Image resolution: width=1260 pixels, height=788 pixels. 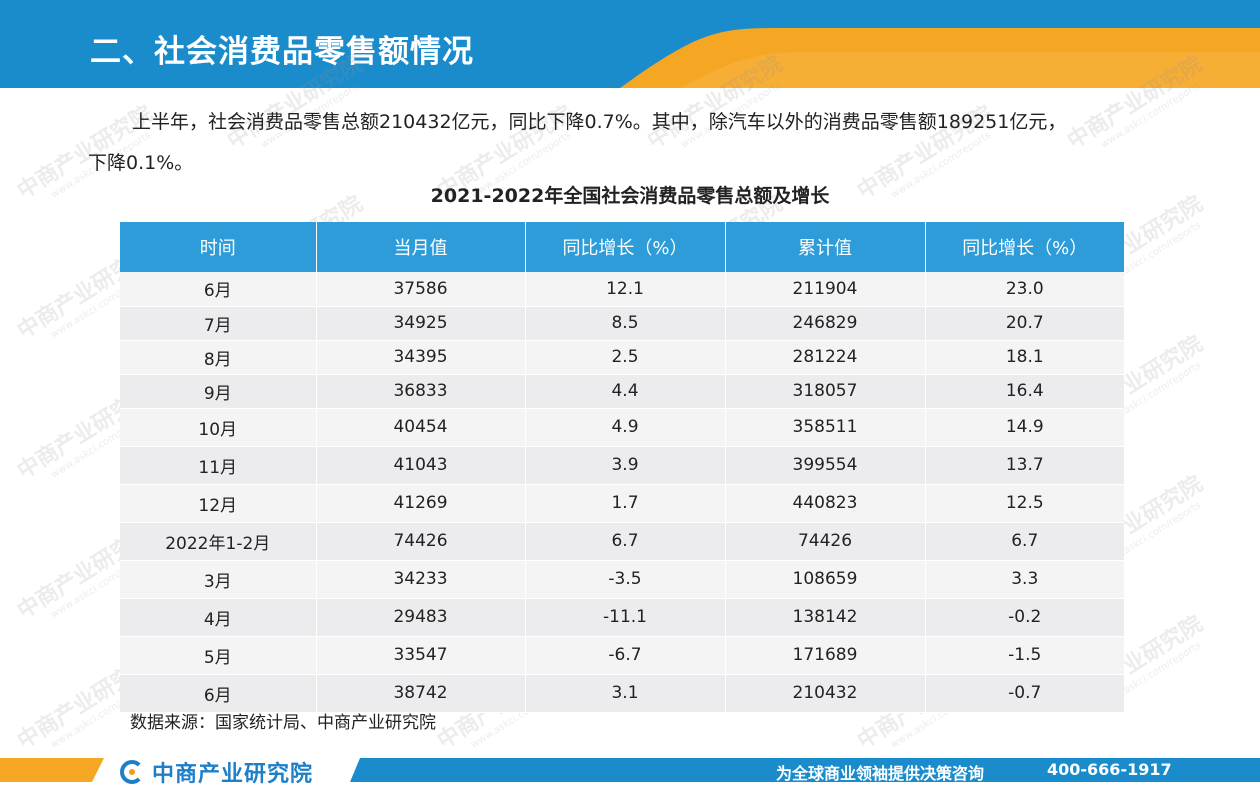 I want to click on cell-cumulative-yoy: 14.9, so click(x=1024, y=427).